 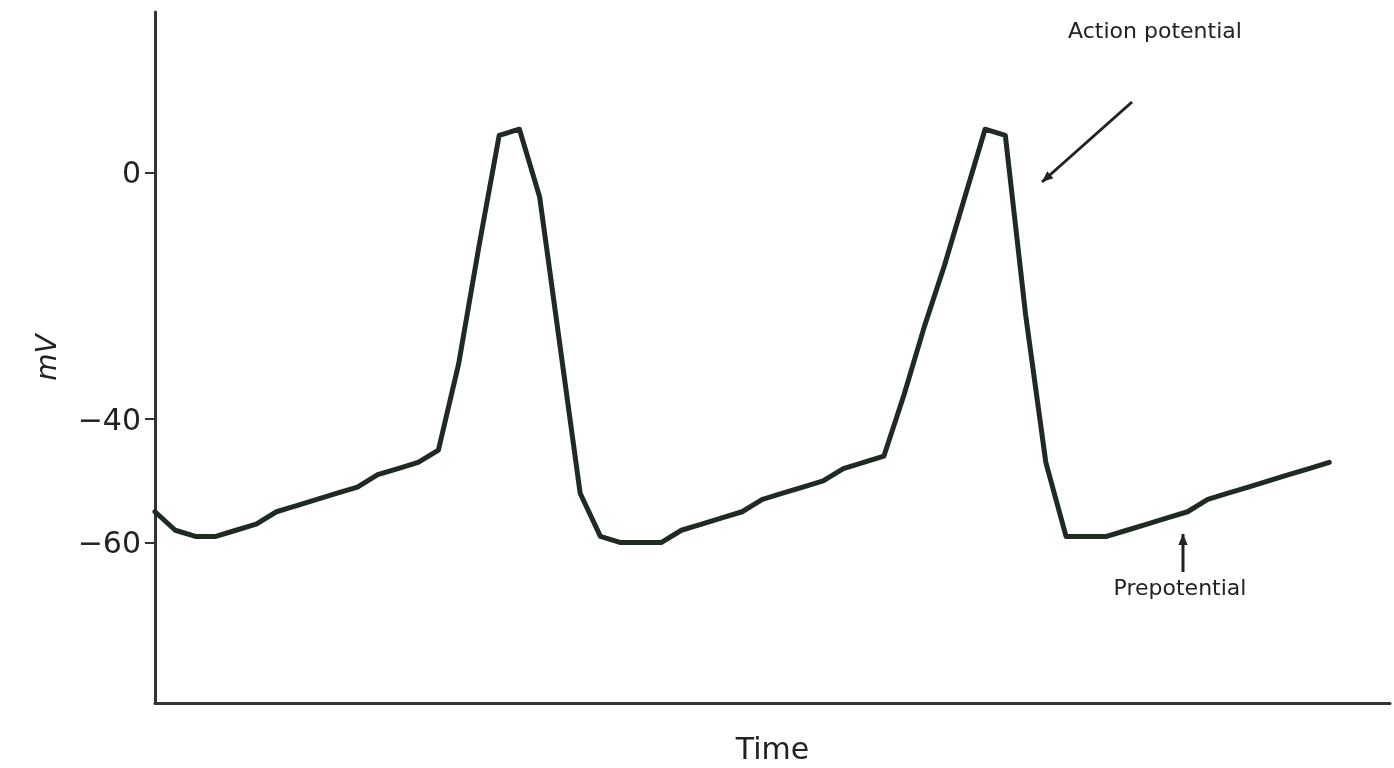 I want to click on y-tick-label: 0, so click(x=131, y=172).